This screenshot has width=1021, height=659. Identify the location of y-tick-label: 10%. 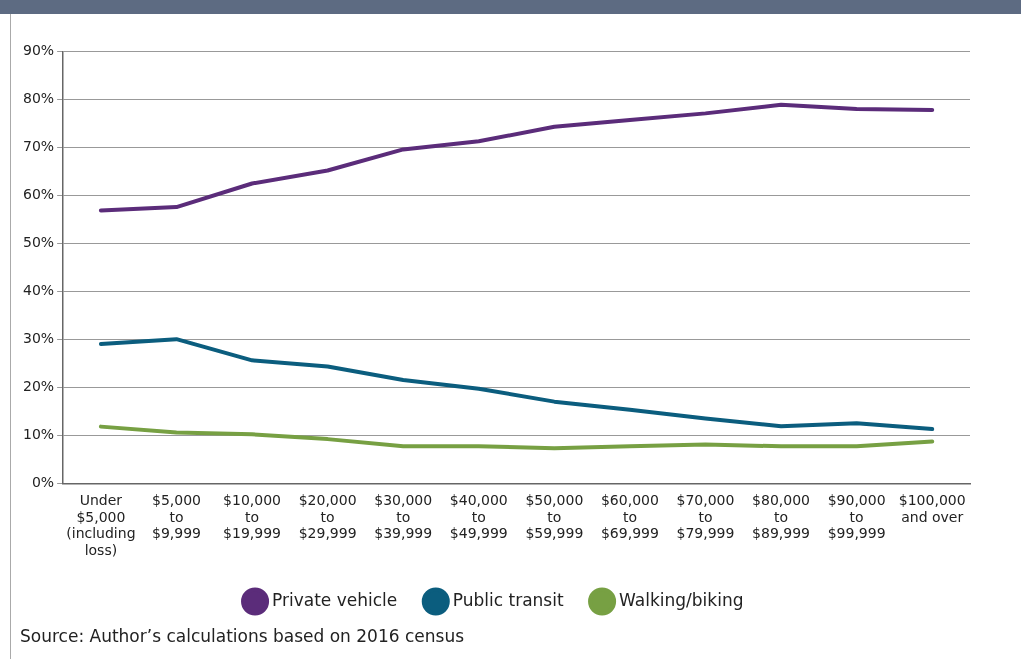
(38, 434).